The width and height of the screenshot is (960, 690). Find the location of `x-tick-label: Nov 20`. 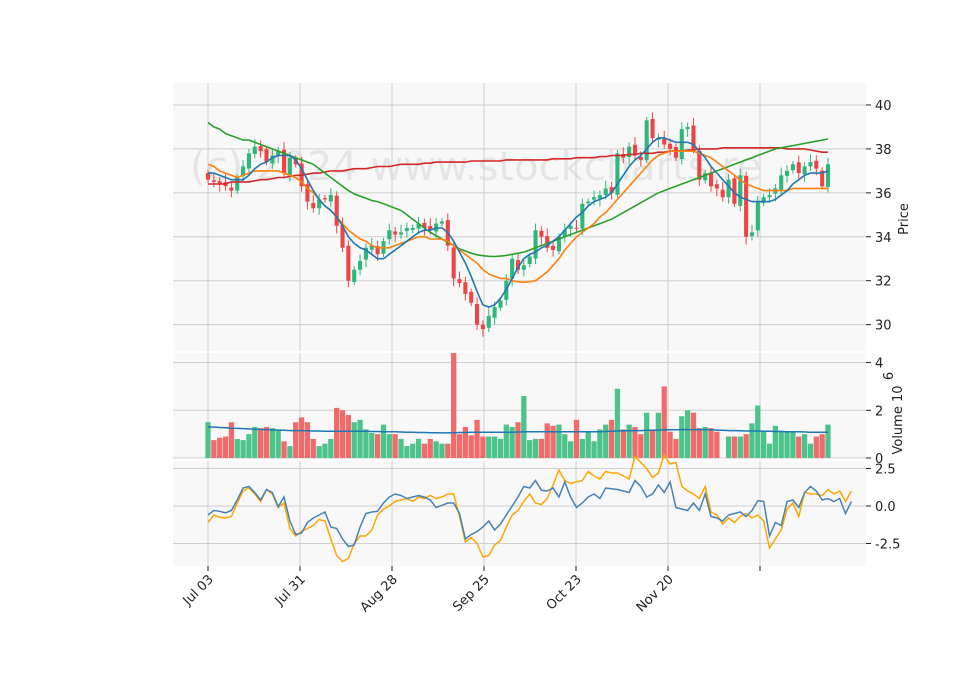

x-tick-label: Nov 20 is located at coordinates (655, 593).